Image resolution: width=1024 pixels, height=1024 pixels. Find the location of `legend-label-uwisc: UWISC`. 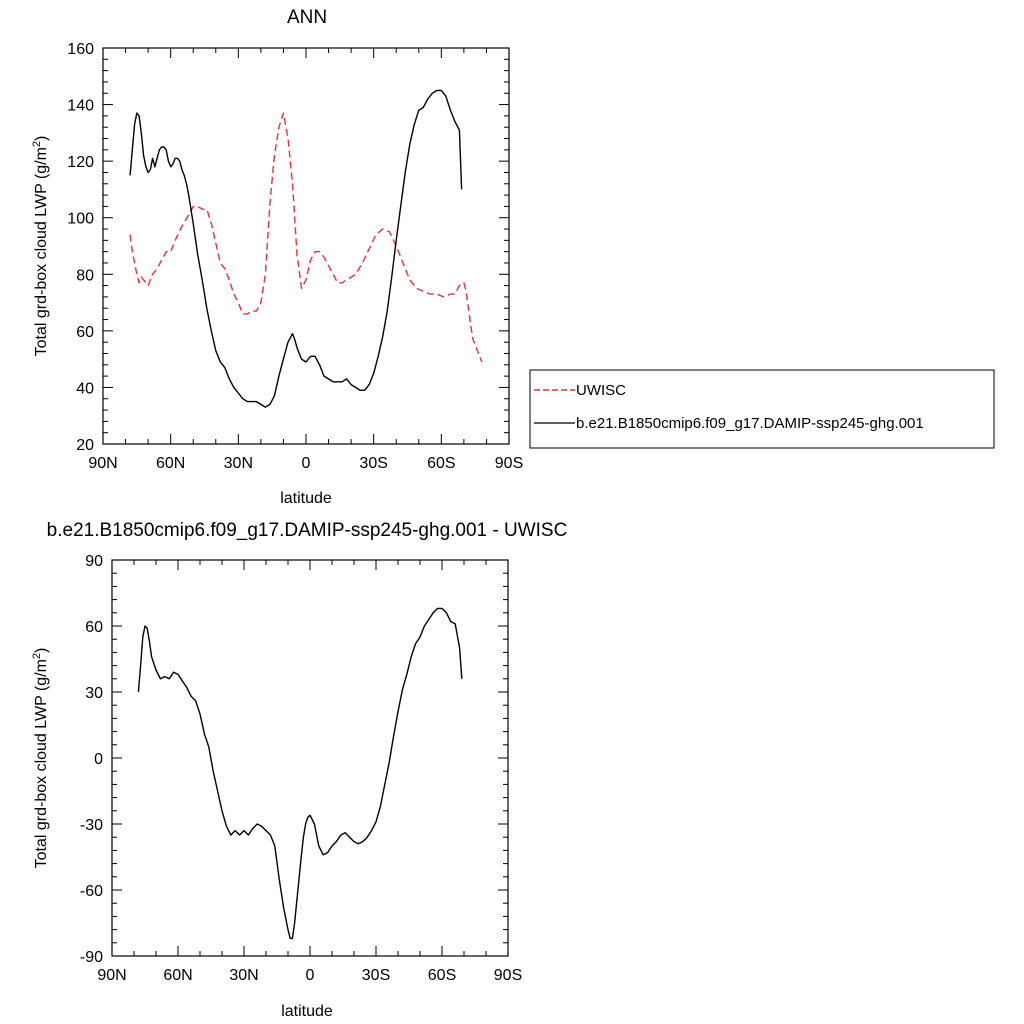

legend-label-uwisc: UWISC is located at coordinates (601, 390).